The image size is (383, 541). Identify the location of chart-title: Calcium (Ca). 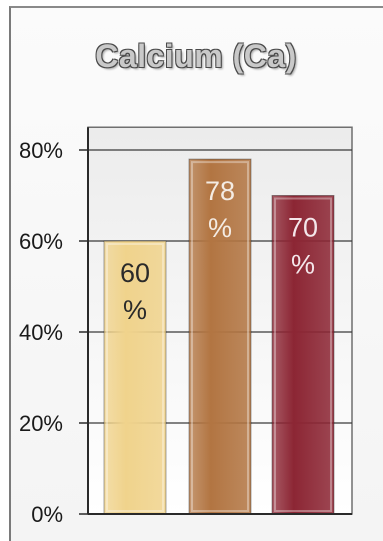
(196, 56).